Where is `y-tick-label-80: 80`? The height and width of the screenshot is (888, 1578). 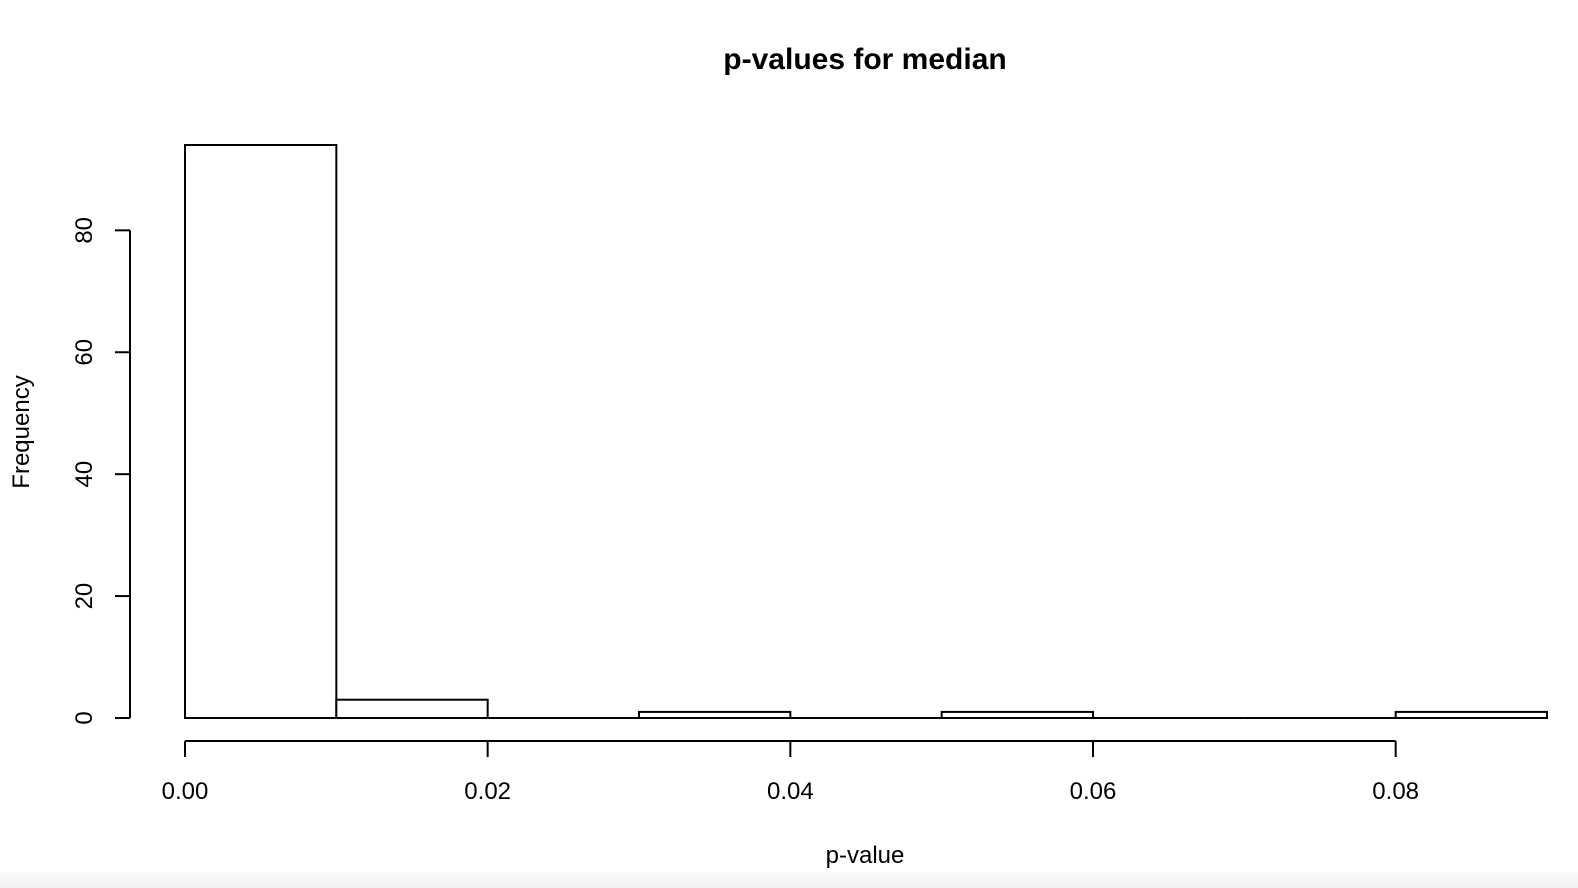
y-tick-label-80: 80 is located at coordinates (84, 230).